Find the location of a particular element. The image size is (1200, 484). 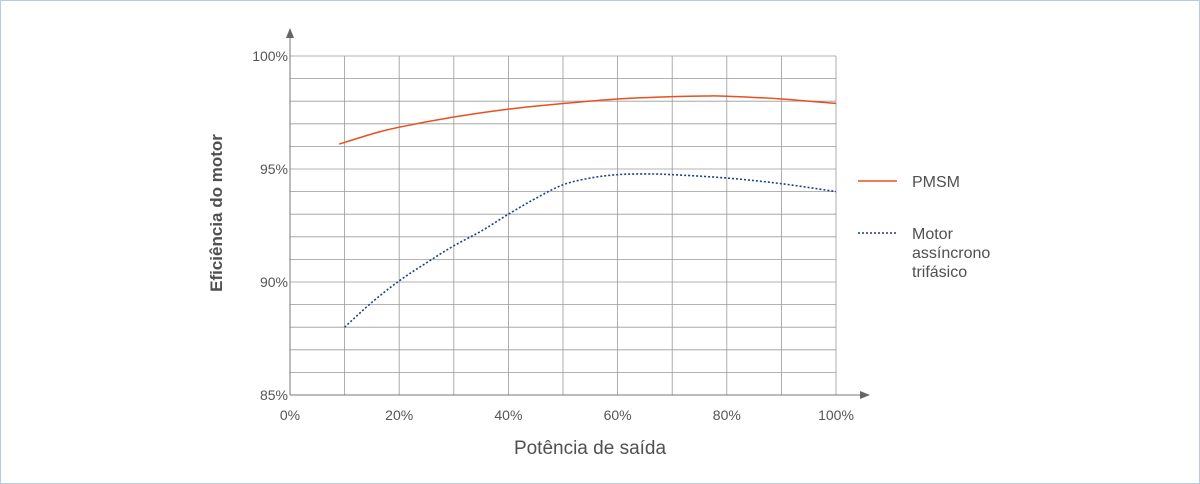

legend-label: Motor is located at coordinates (933, 234).